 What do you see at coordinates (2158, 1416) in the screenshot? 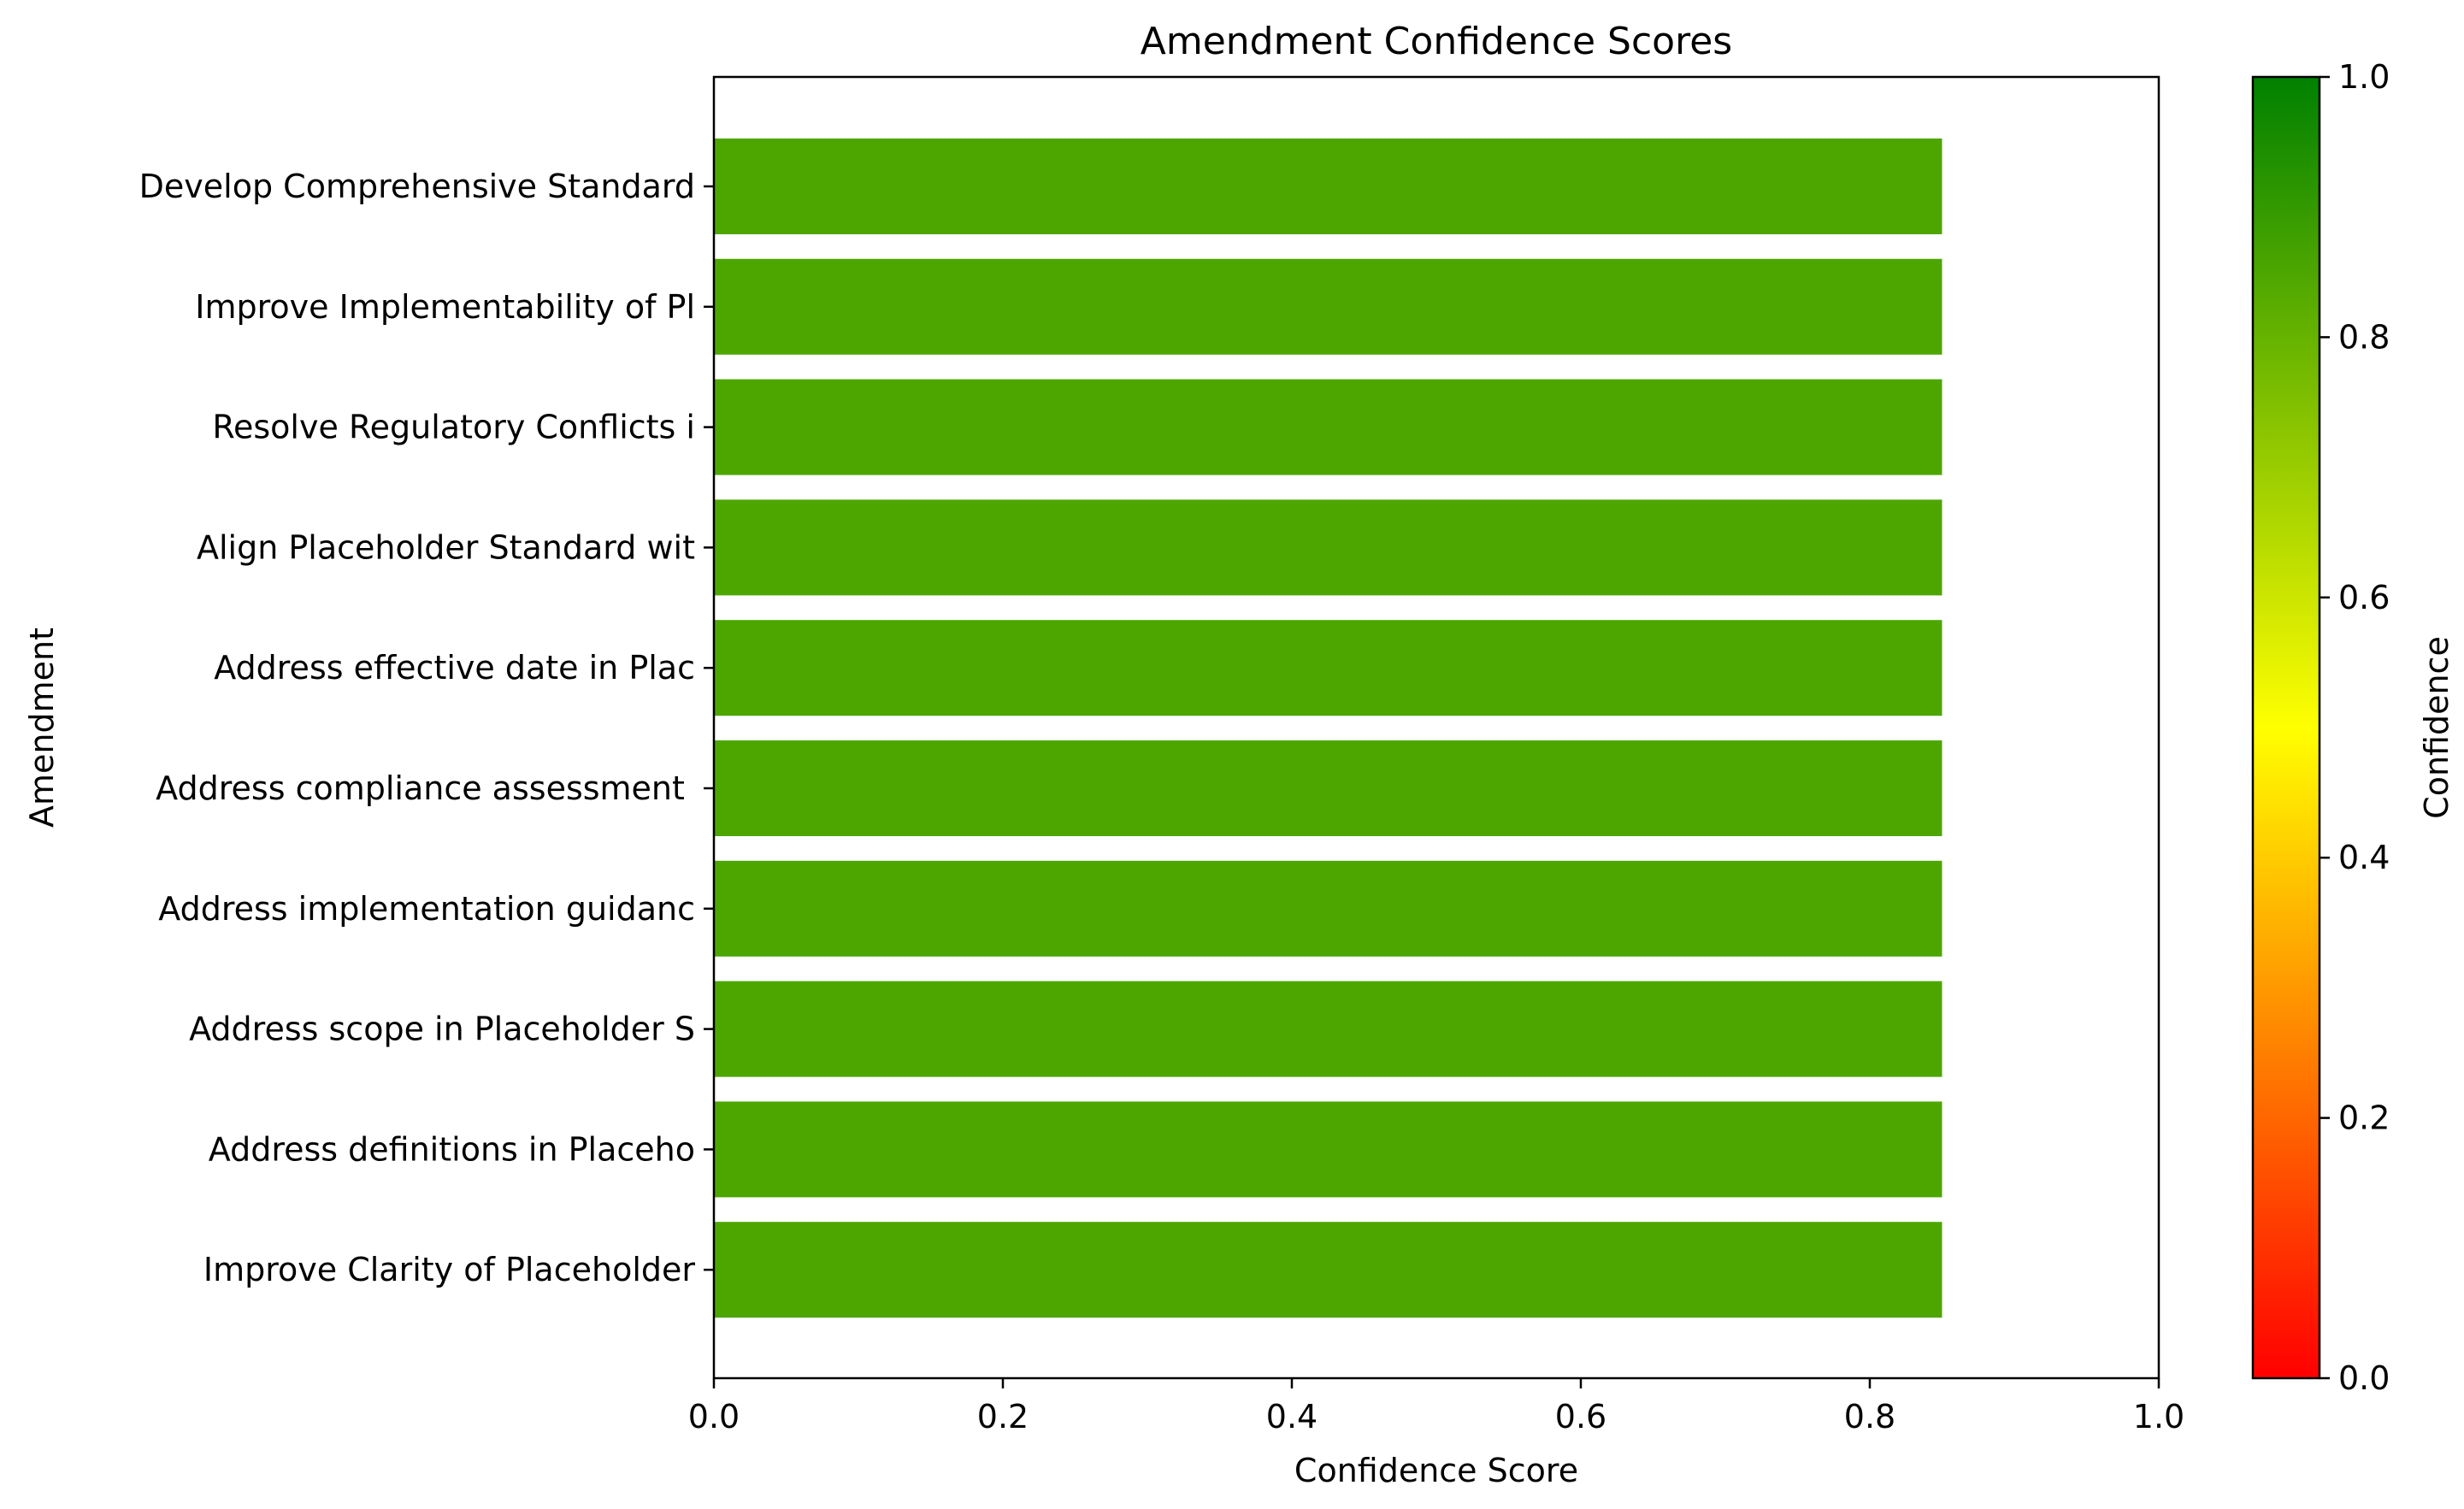
I see `x-tick-label: 1.0` at bounding box center [2158, 1416].